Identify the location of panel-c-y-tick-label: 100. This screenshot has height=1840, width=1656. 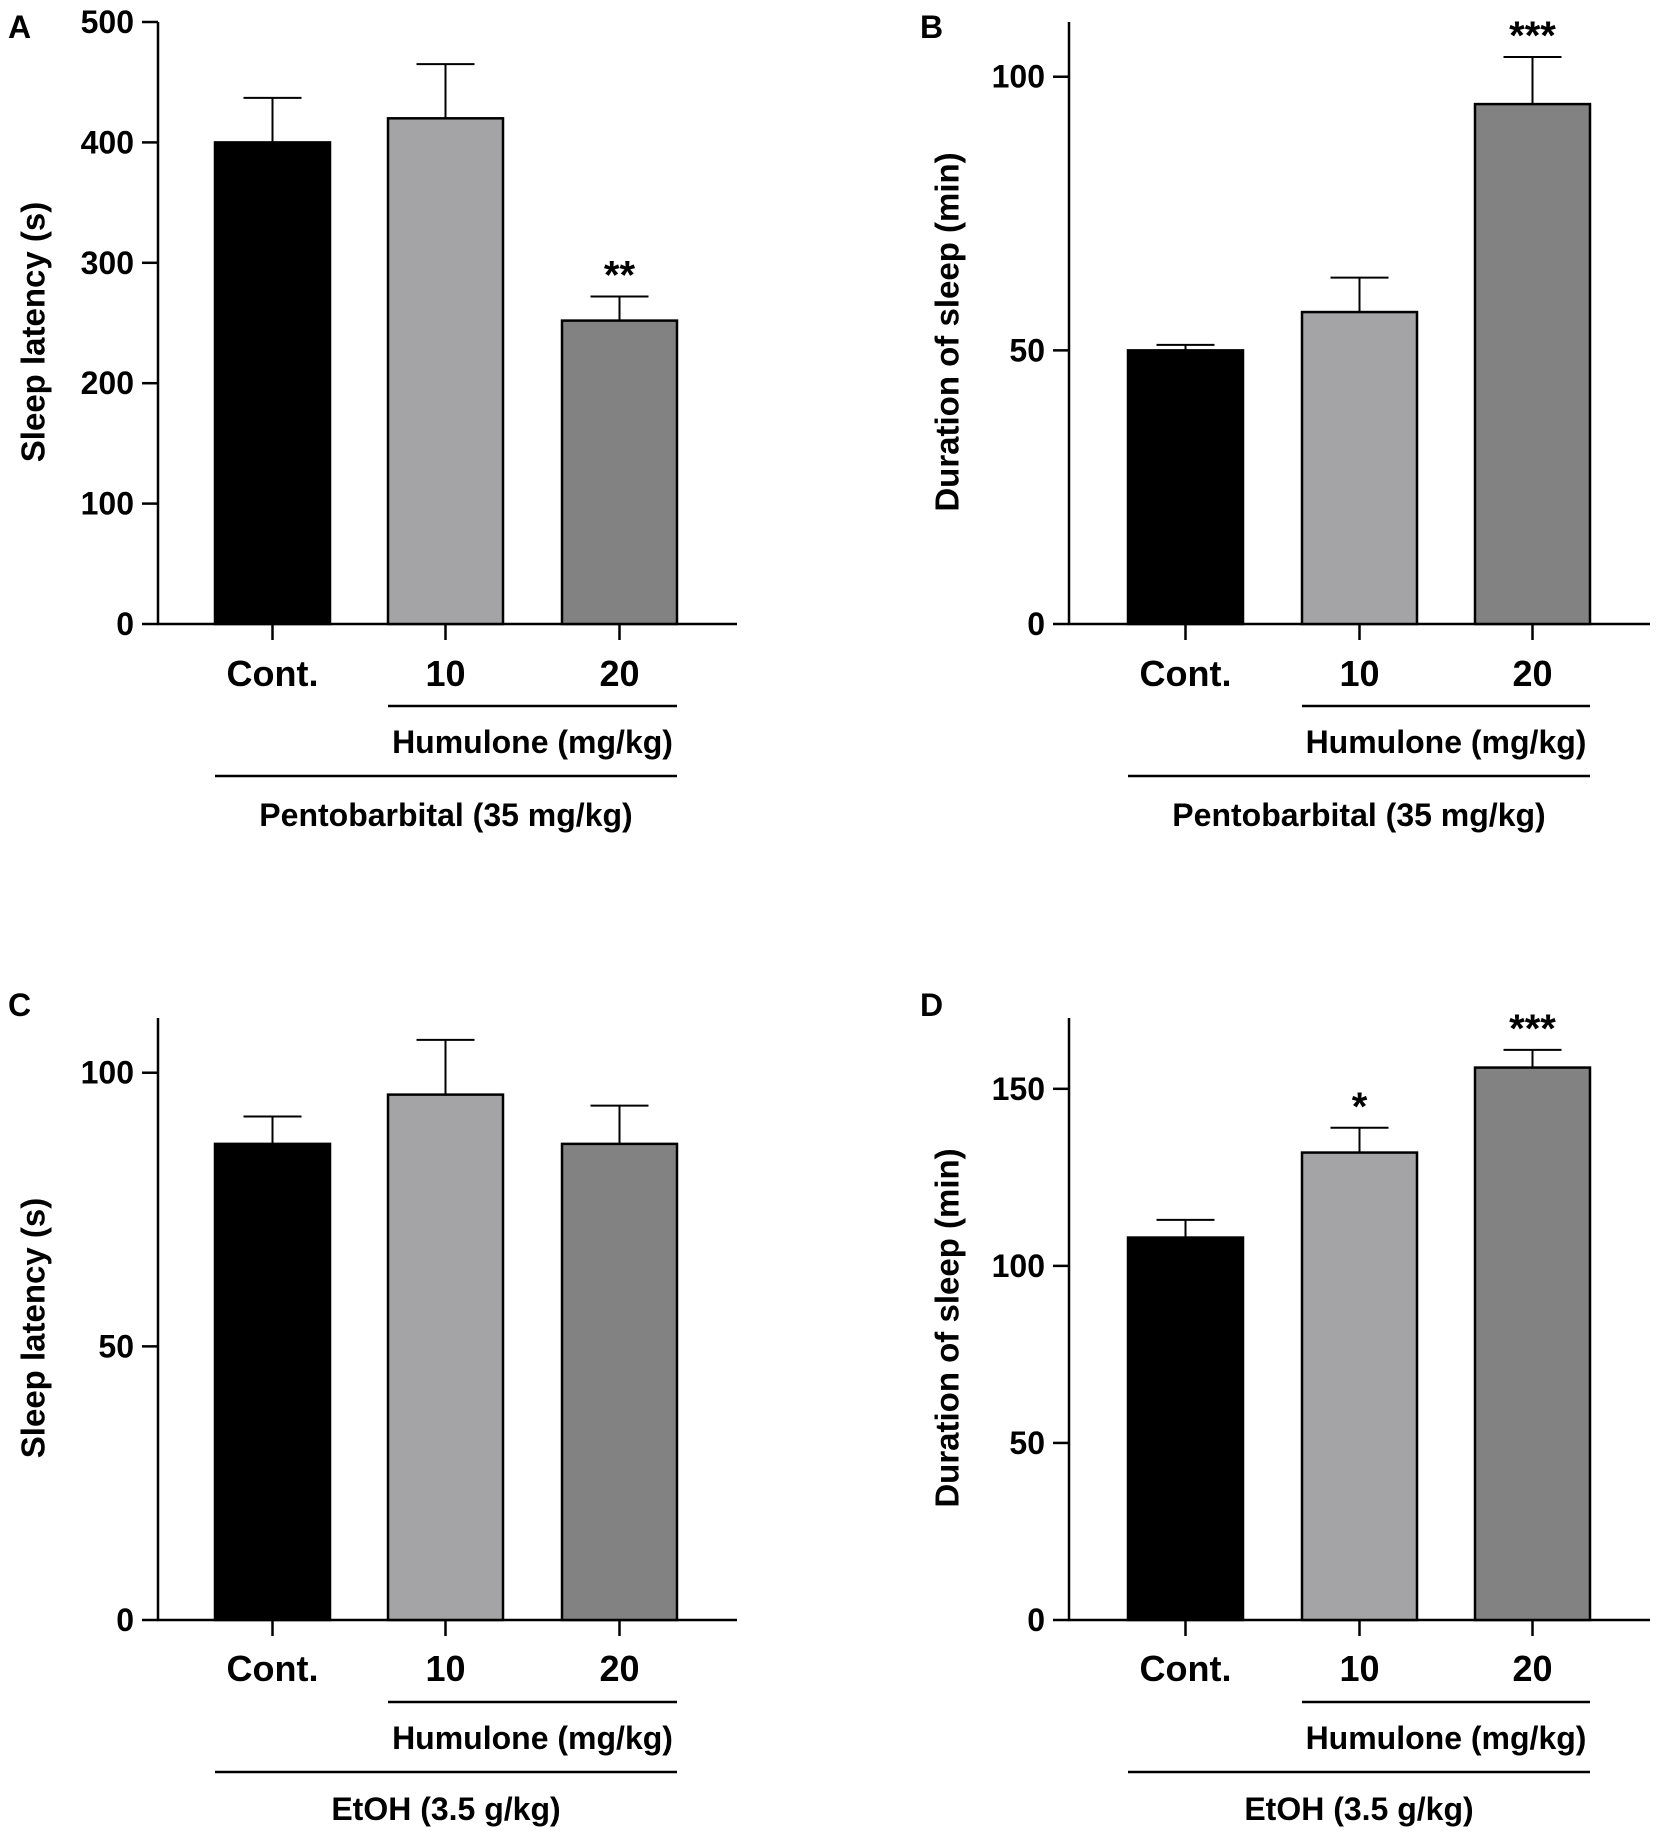
(107, 1073).